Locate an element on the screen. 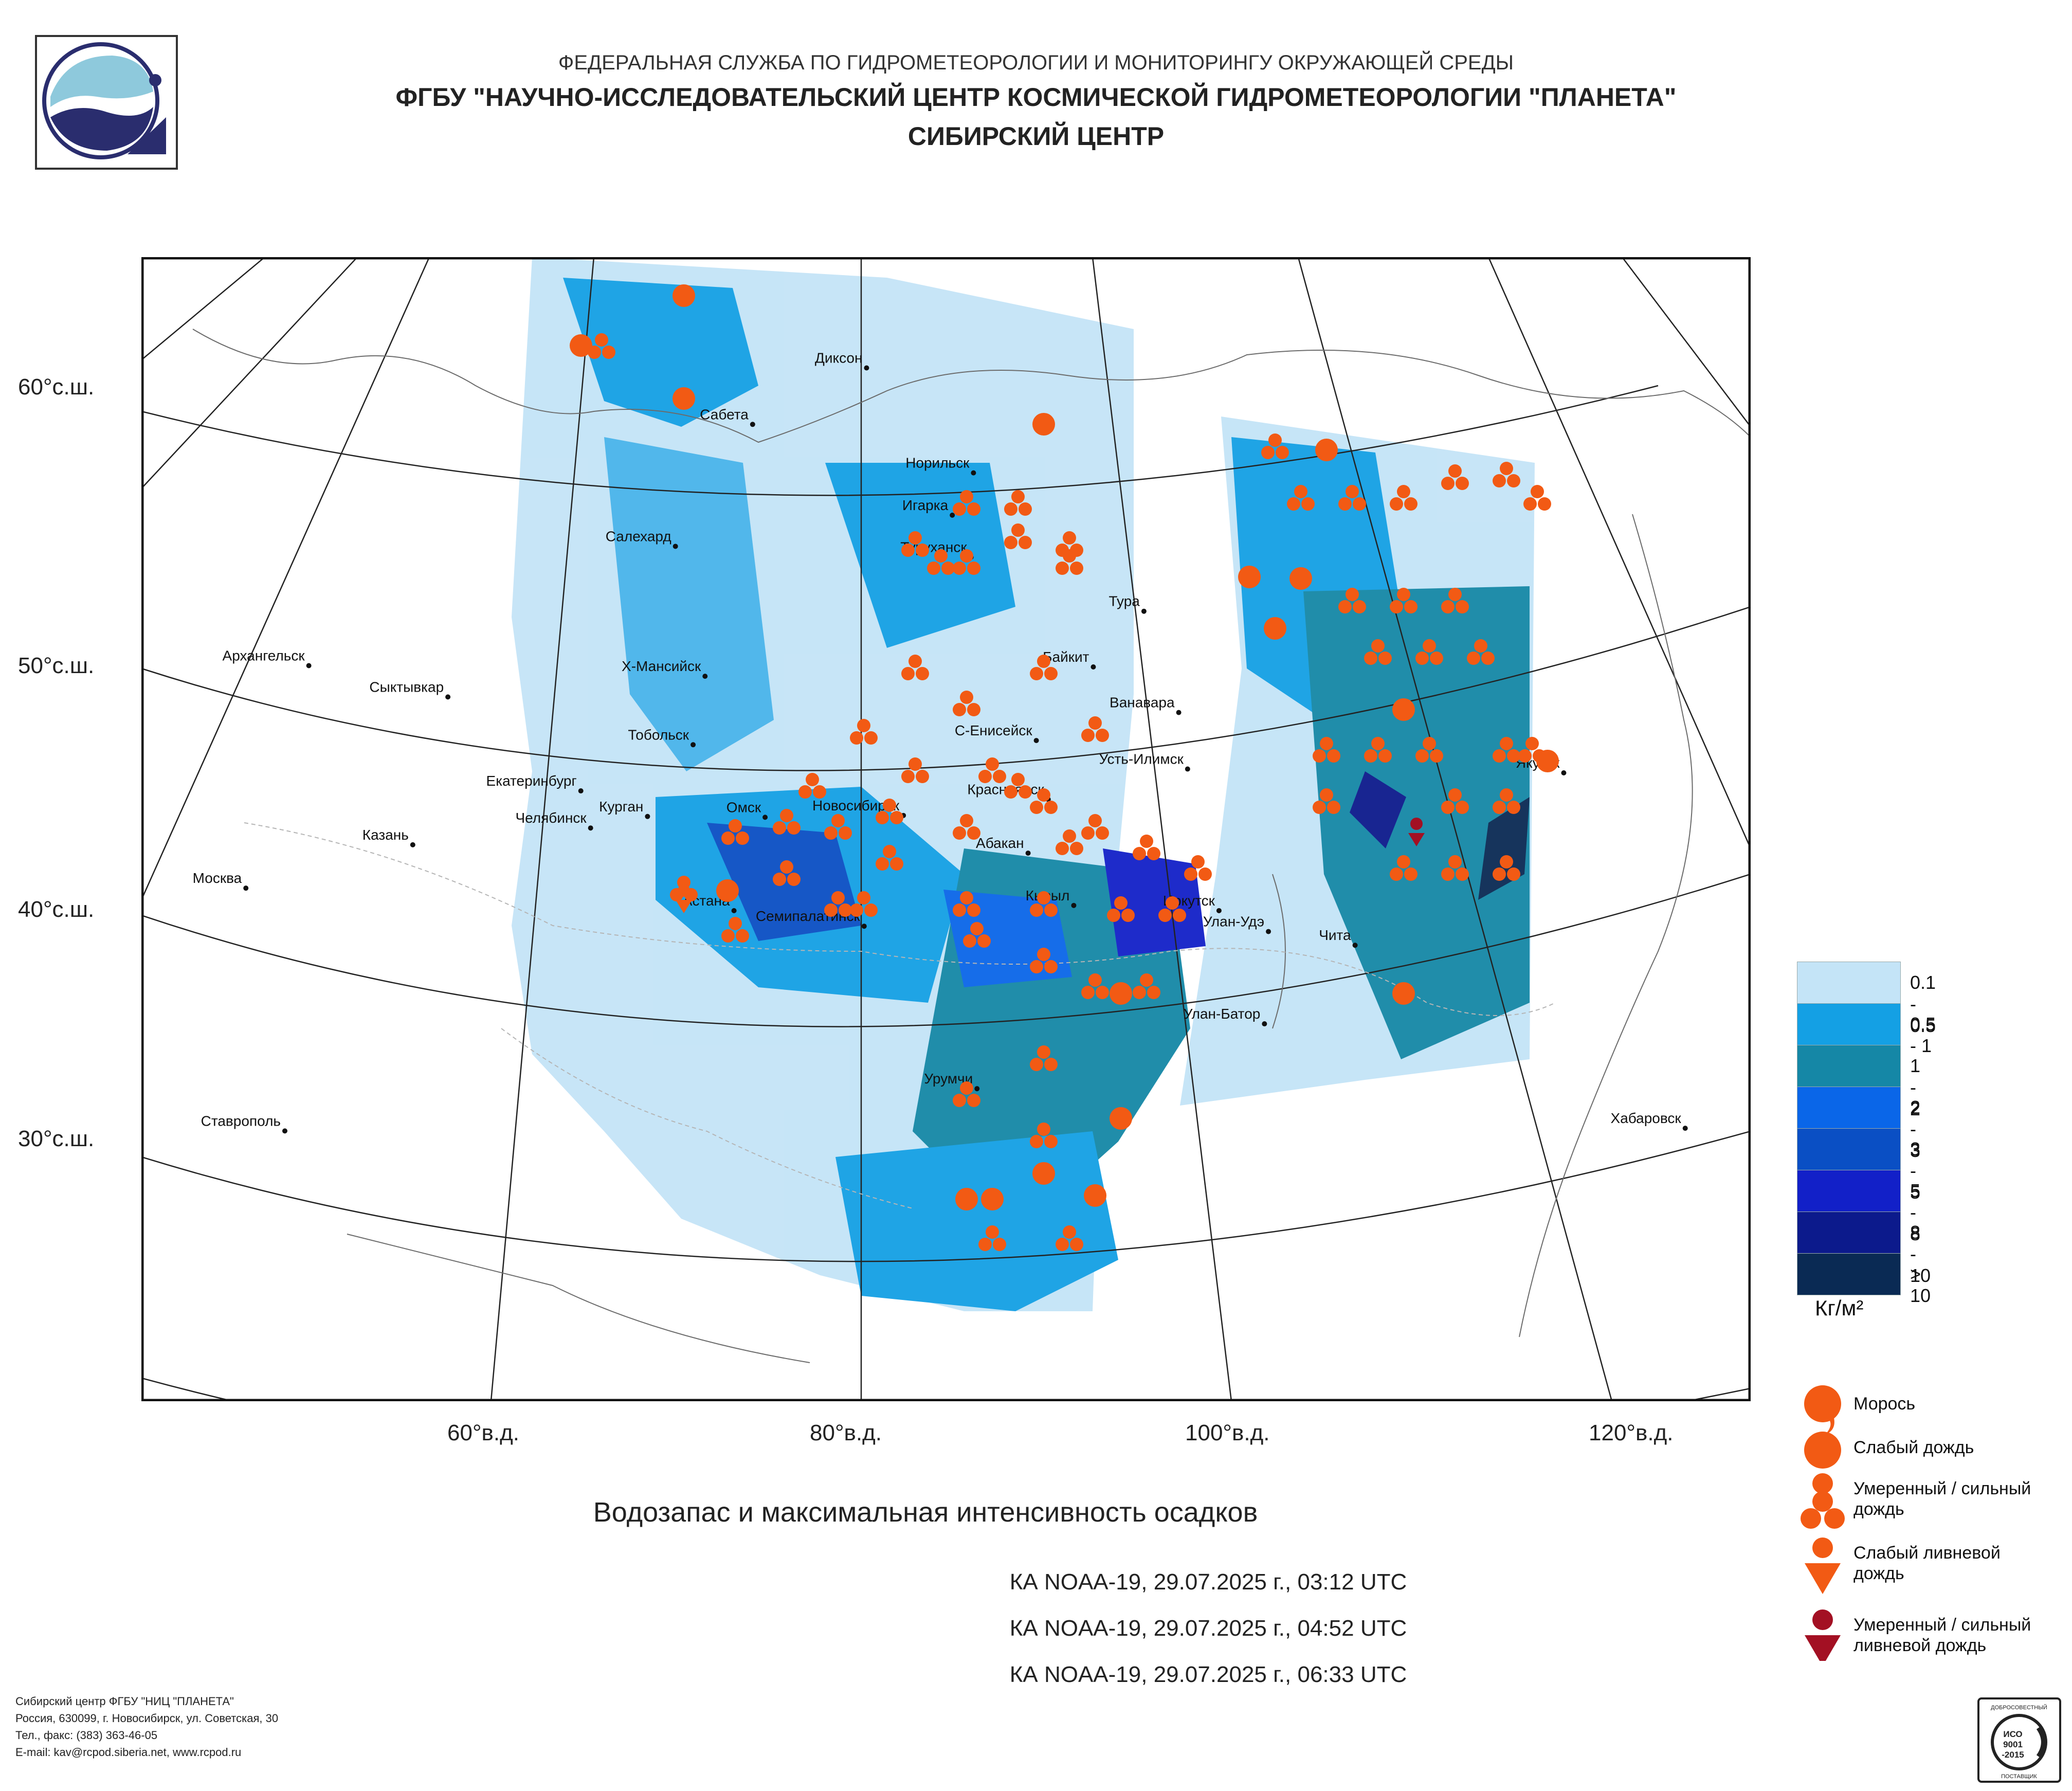 The width and height of the screenshot is (2072, 1791). city-label: Абакан is located at coordinates (1000, 843).